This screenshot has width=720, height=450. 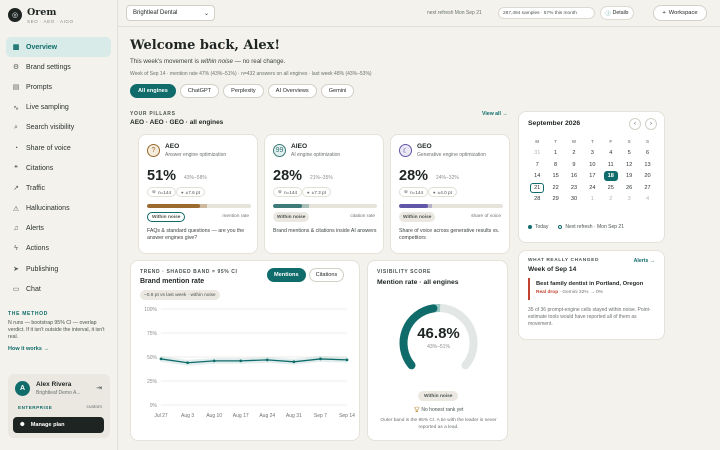 What do you see at coordinates (617, 13) in the screenshot?
I see `details-button: ⓘ Details` at bounding box center [617, 13].